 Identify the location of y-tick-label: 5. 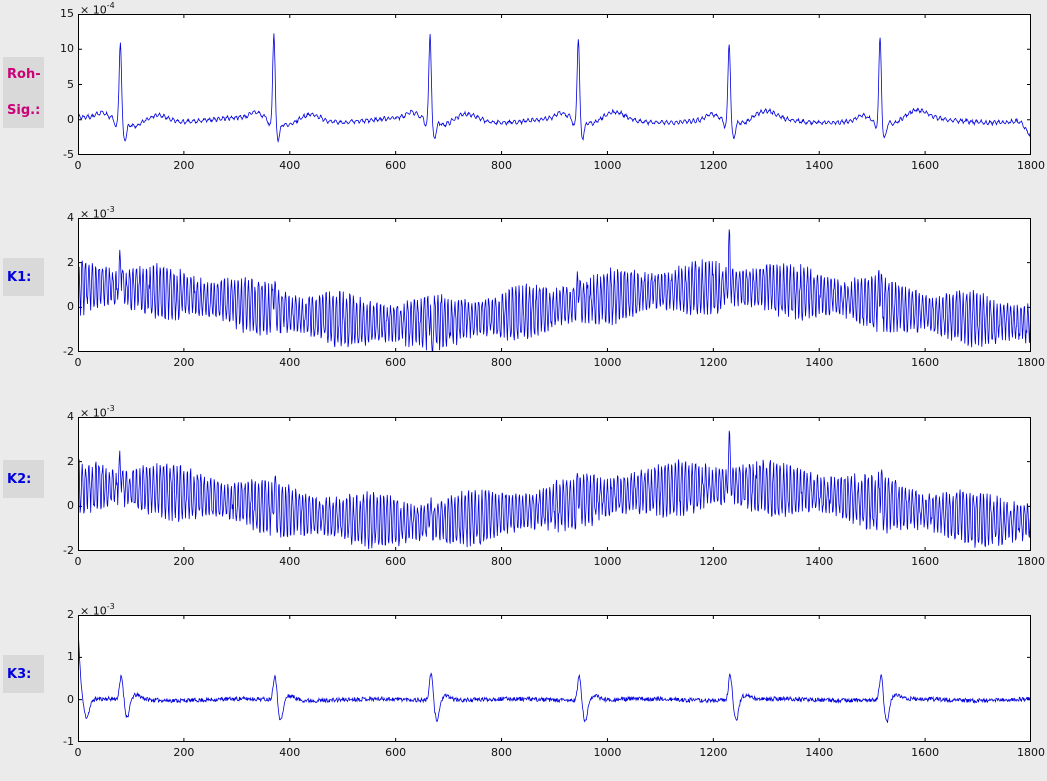
(70, 84).